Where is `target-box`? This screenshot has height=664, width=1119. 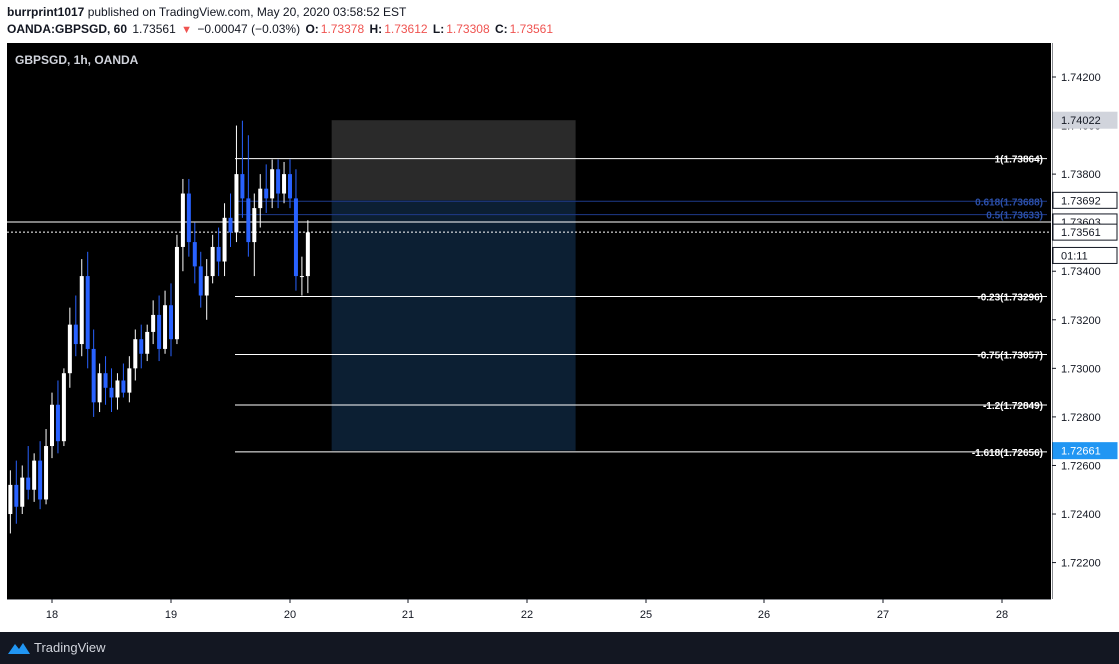
target-box is located at coordinates (453, 325).